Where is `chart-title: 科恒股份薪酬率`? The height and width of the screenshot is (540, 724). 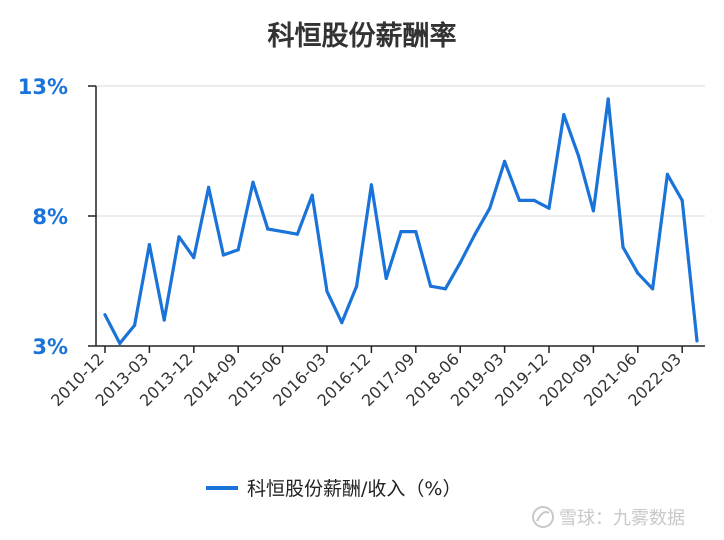
chart-title: 科恒股份薪酬率 is located at coordinates (362, 36).